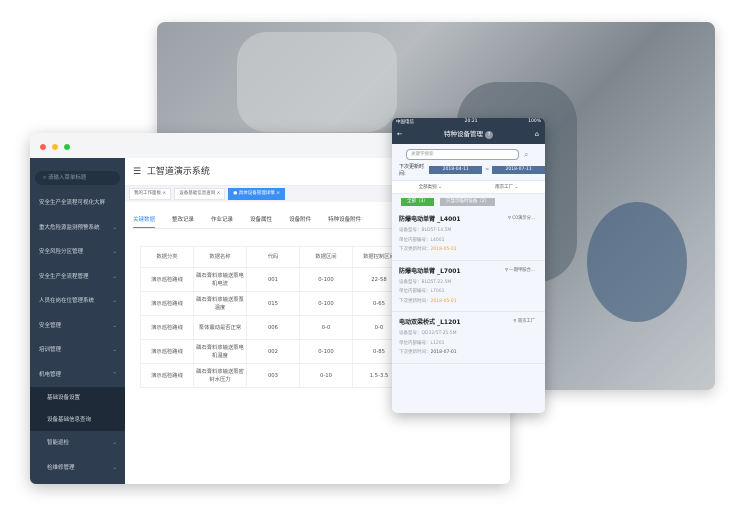  I want to click on tag-workbench: 我的工作面板 ×, so click(150, 194).